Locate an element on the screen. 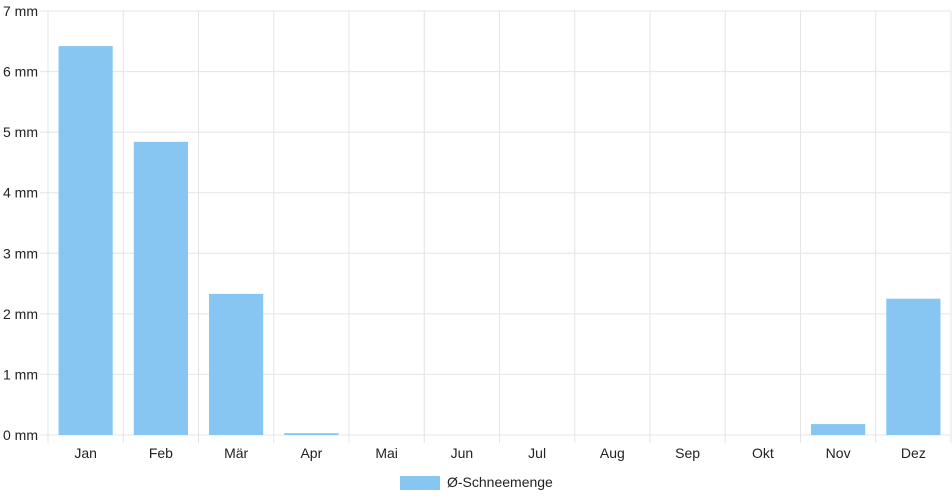 The image size is (952, 500). x-axis: Jan Feb Mär Apr Mai Jun Jul Aug Sep Okt Nov Dez is located at coordinates (499, 453).